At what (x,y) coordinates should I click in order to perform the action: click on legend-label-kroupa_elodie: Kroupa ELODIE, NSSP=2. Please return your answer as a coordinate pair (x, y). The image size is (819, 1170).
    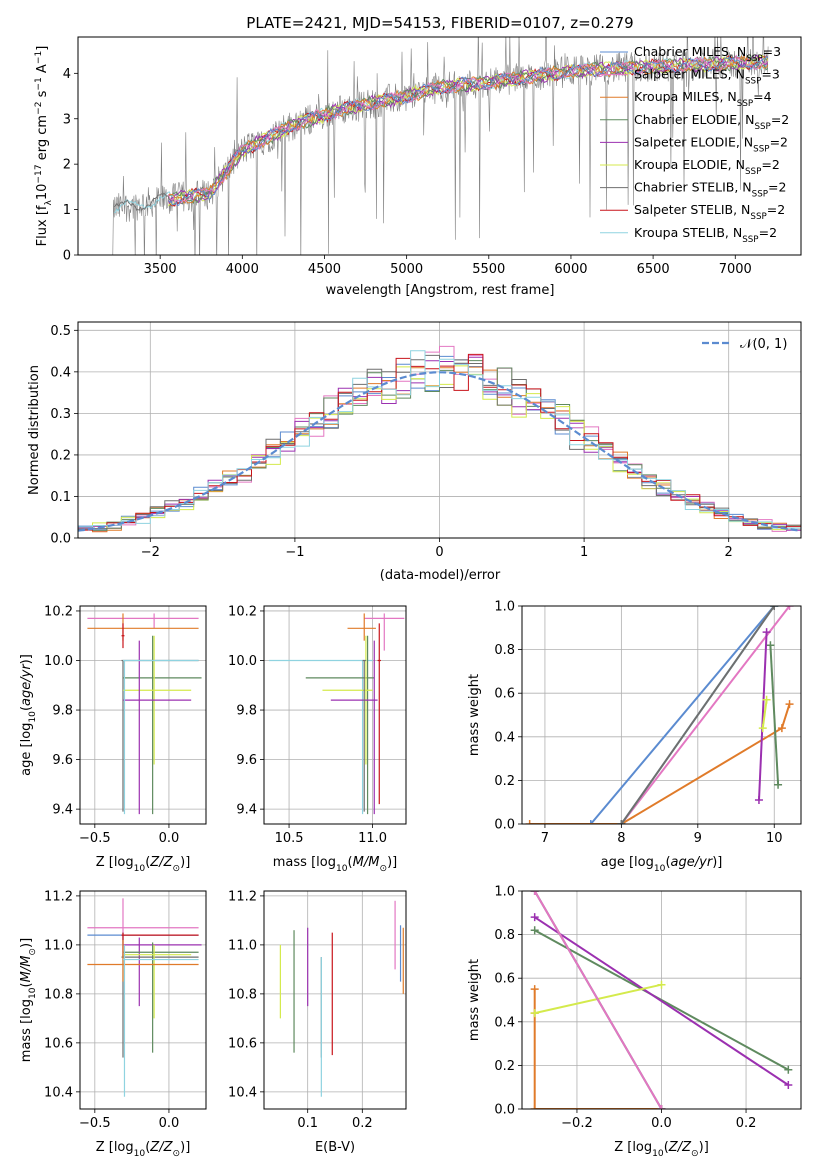
    Looking at the image, I should click on (707, 167).